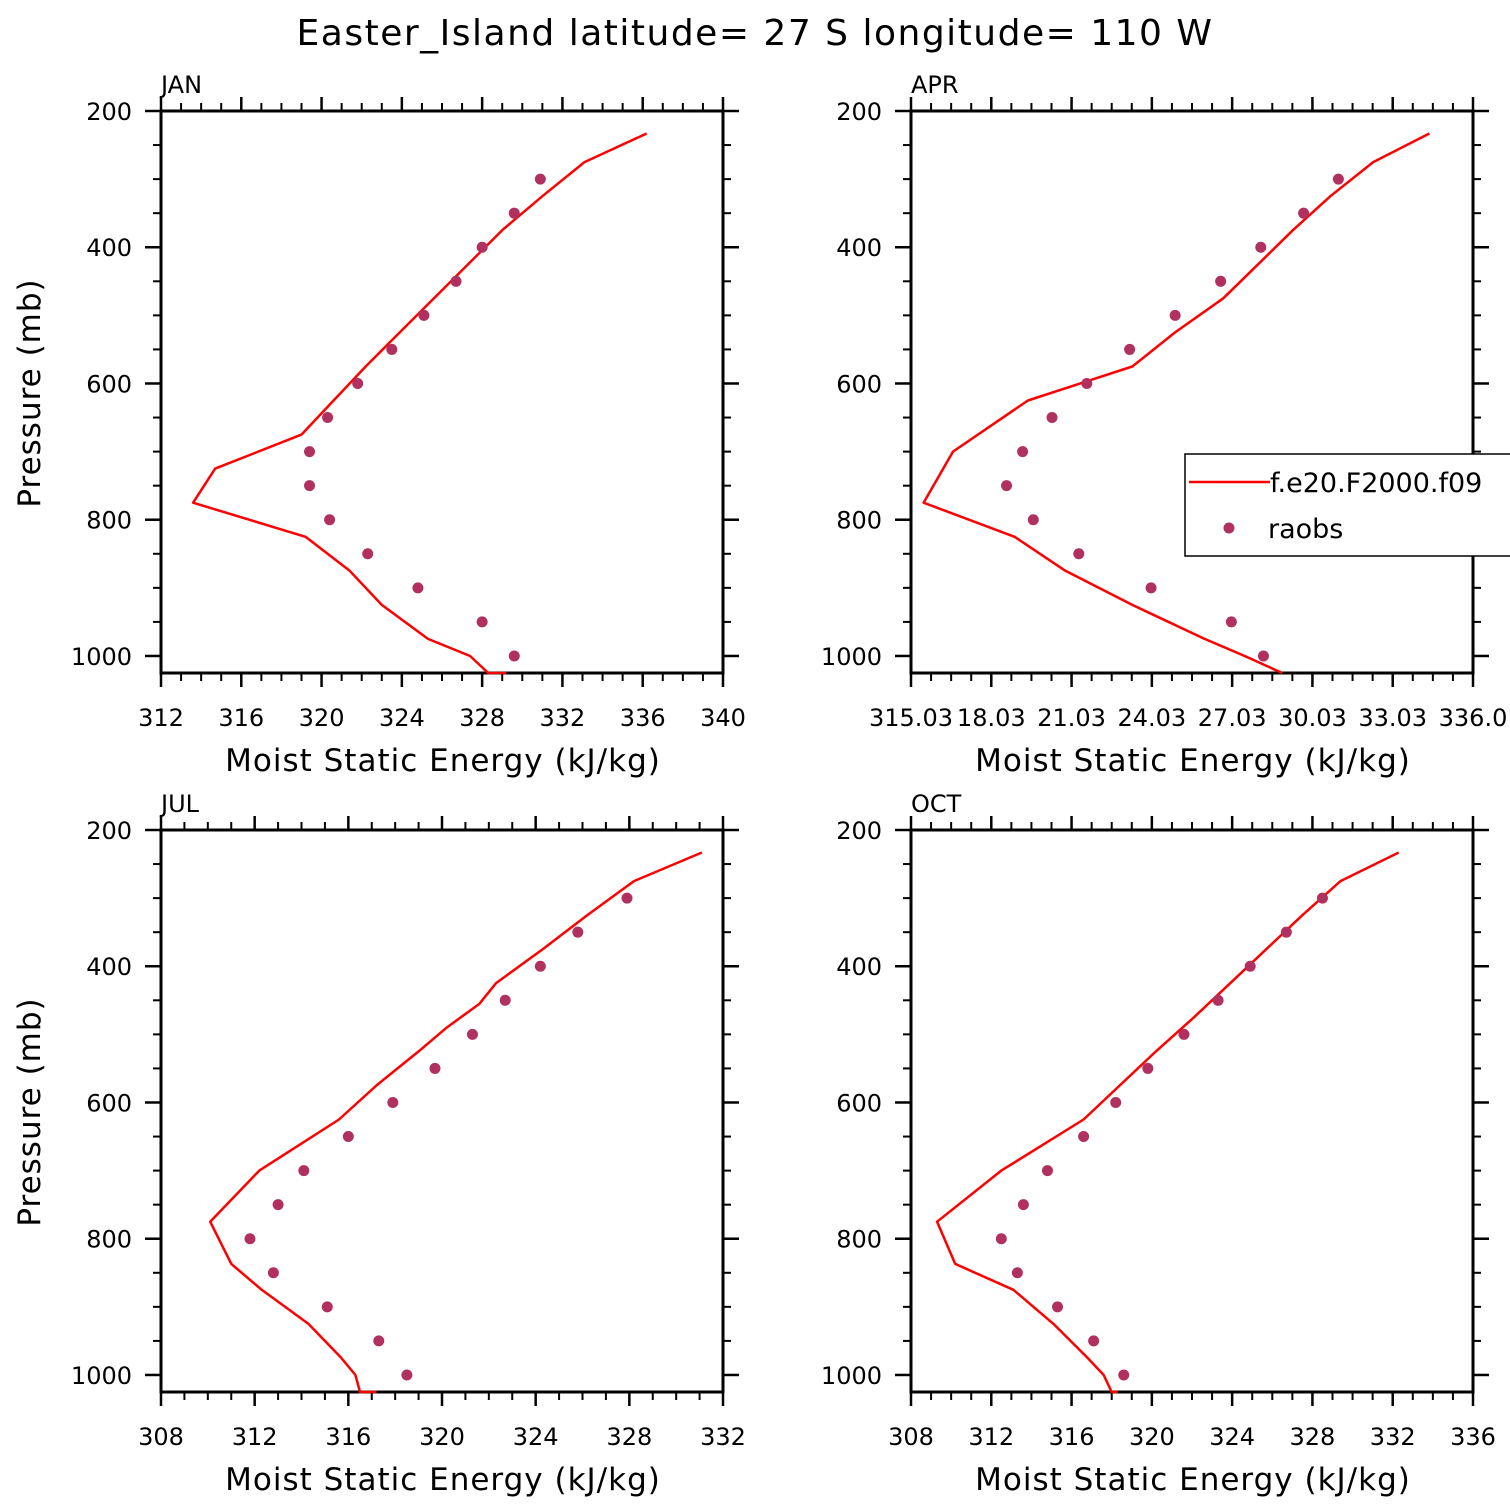  What do you see at coordinates (1151, 718) in the screenshot?
I see `x-tick-label: 24.03` at bounding box center [1151, 718].